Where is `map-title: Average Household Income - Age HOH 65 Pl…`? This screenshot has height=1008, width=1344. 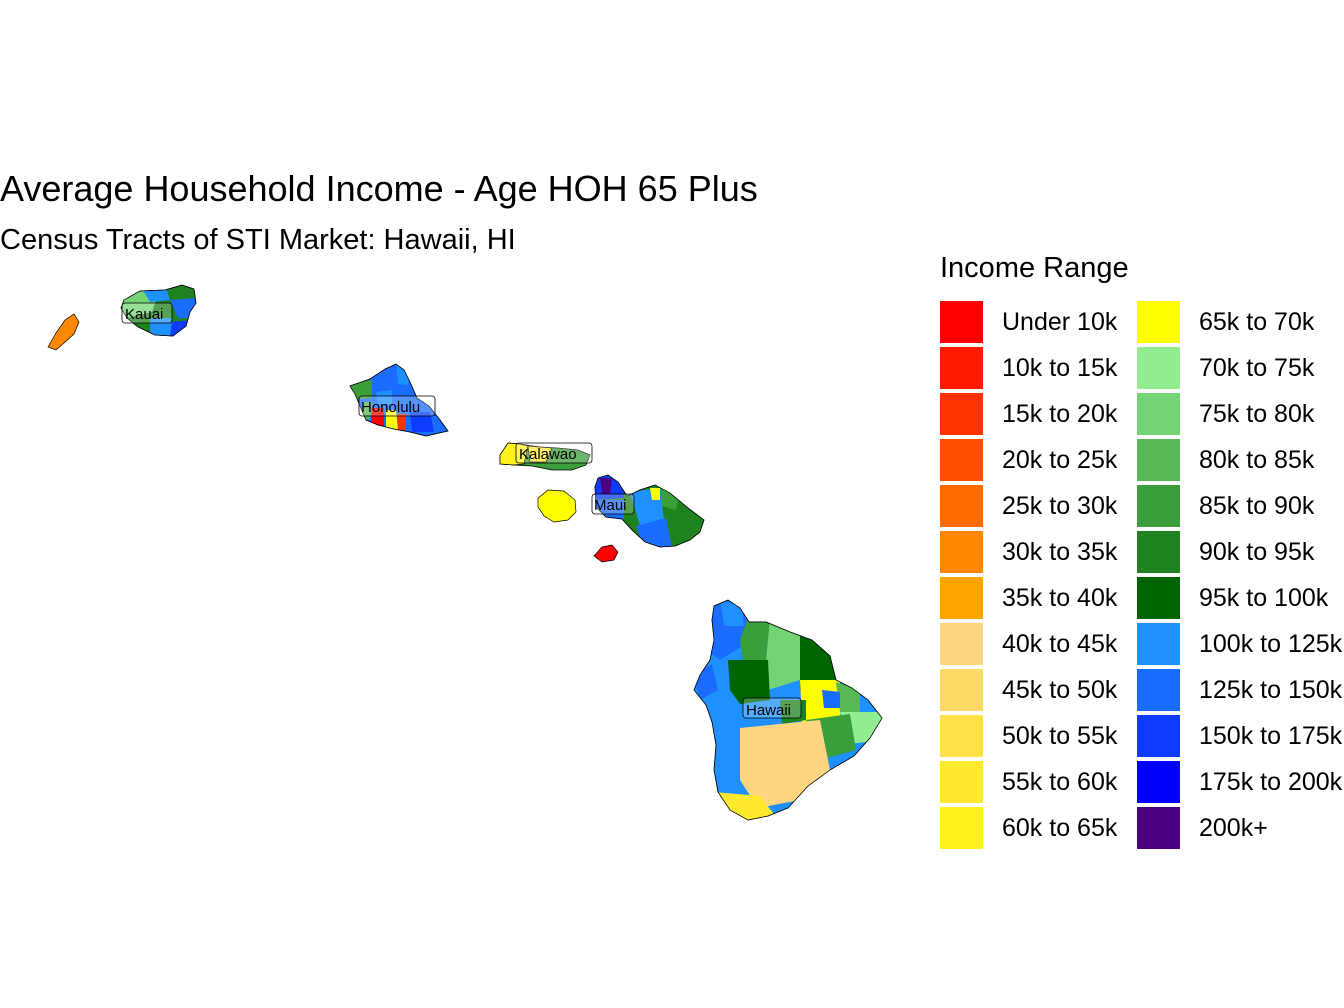
map-title: Average Household Income - Age HOH 65 Pl… is located at coordinates (379, 188).